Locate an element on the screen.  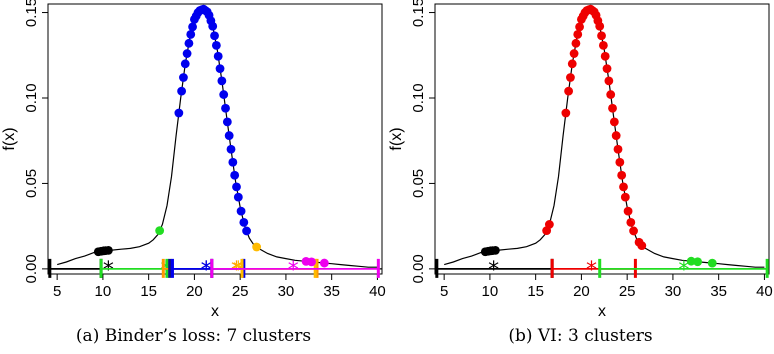
y-tick-label: 0.00 is located at coordinates (31, 268).